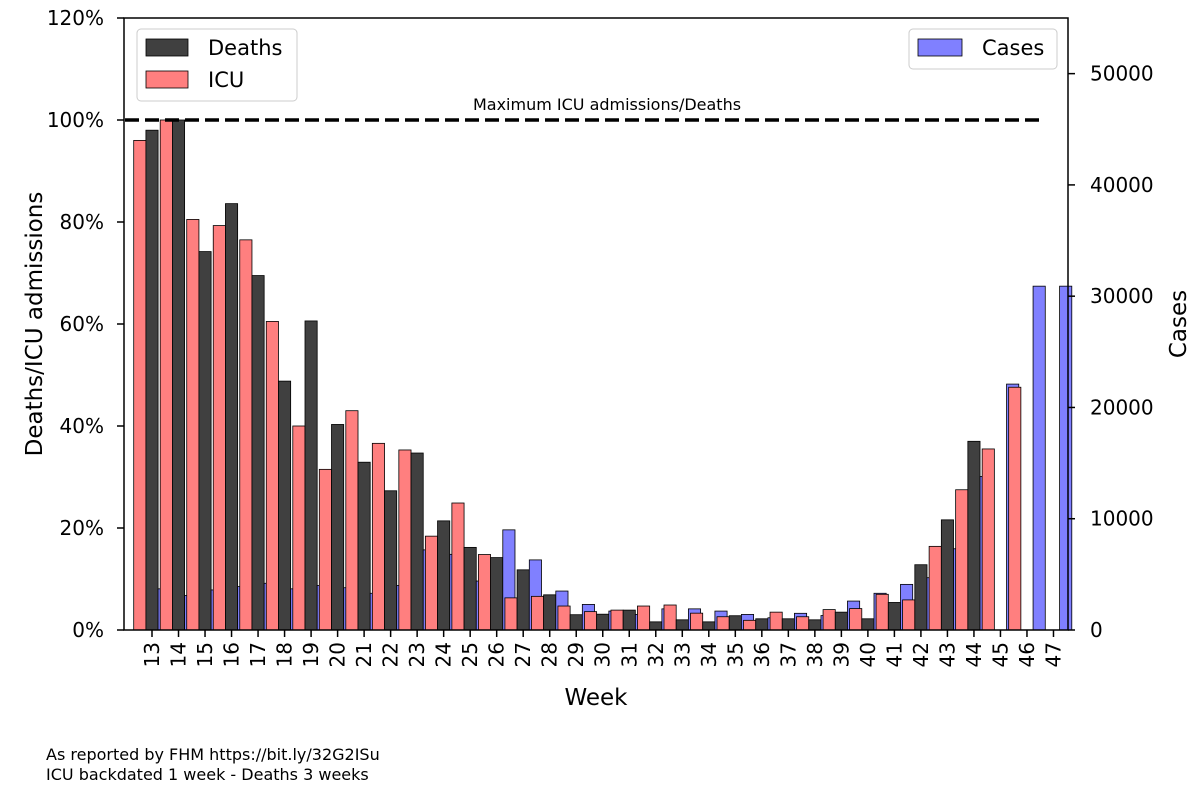 The height and width of the screenshot is (794, 1200). Describe the element at coordinates (947, 654) in the screenshot. I see `x-tick-label: 43` at that location.